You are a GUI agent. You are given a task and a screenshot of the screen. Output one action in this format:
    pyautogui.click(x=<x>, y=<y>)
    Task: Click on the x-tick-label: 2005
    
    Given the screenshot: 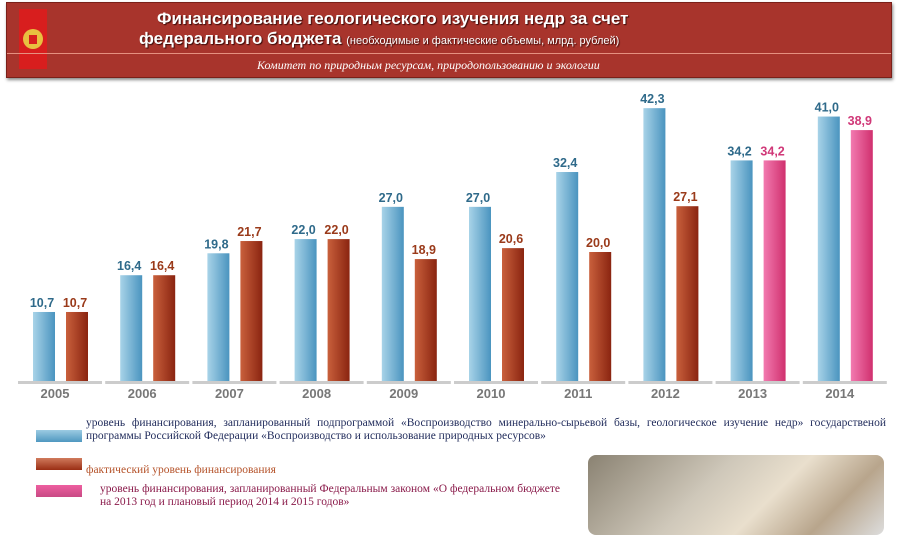 What is the action you would take?
    pyautogui.click(x=55, y=393)
    